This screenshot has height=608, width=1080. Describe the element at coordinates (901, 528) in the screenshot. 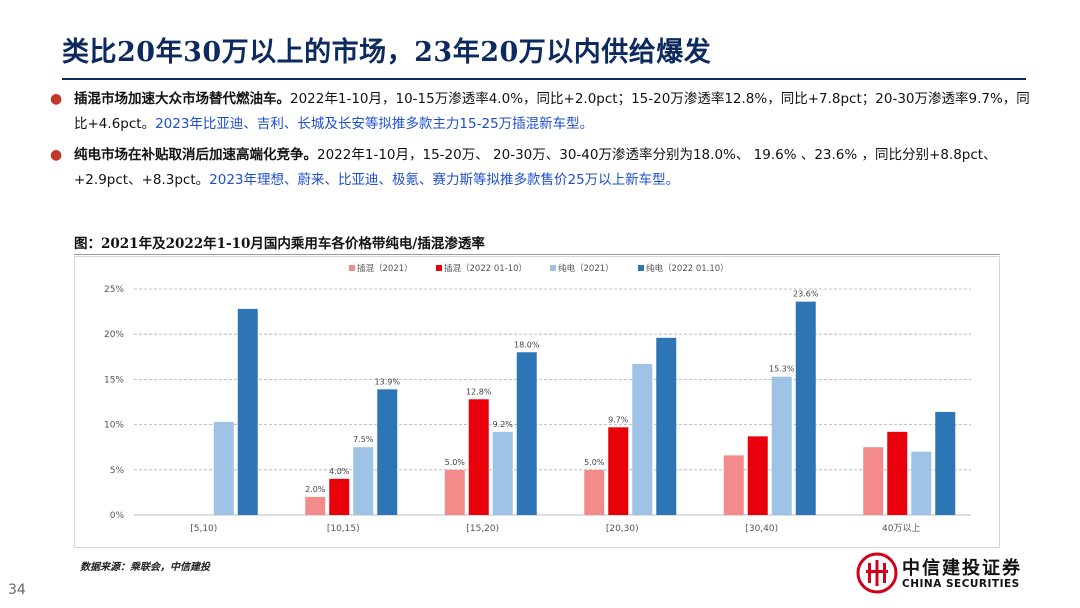

I see `x-tick-label: 40万以上` at that location.